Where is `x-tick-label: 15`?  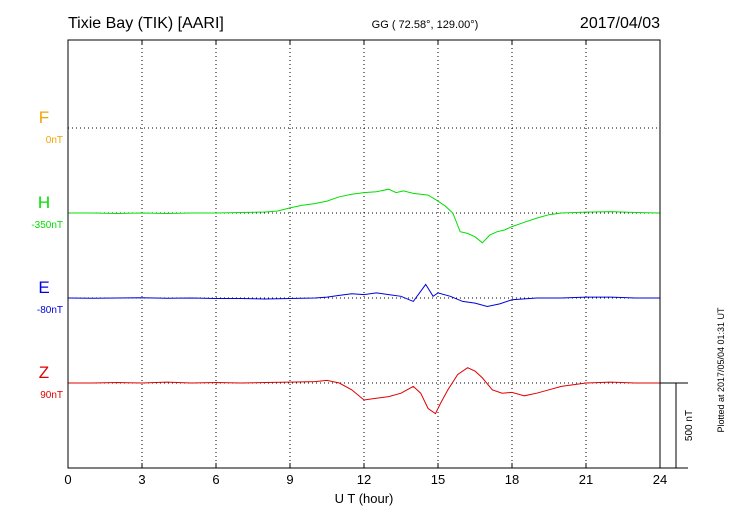
x-tick-label: 15 is located at coordinates (438, 479).